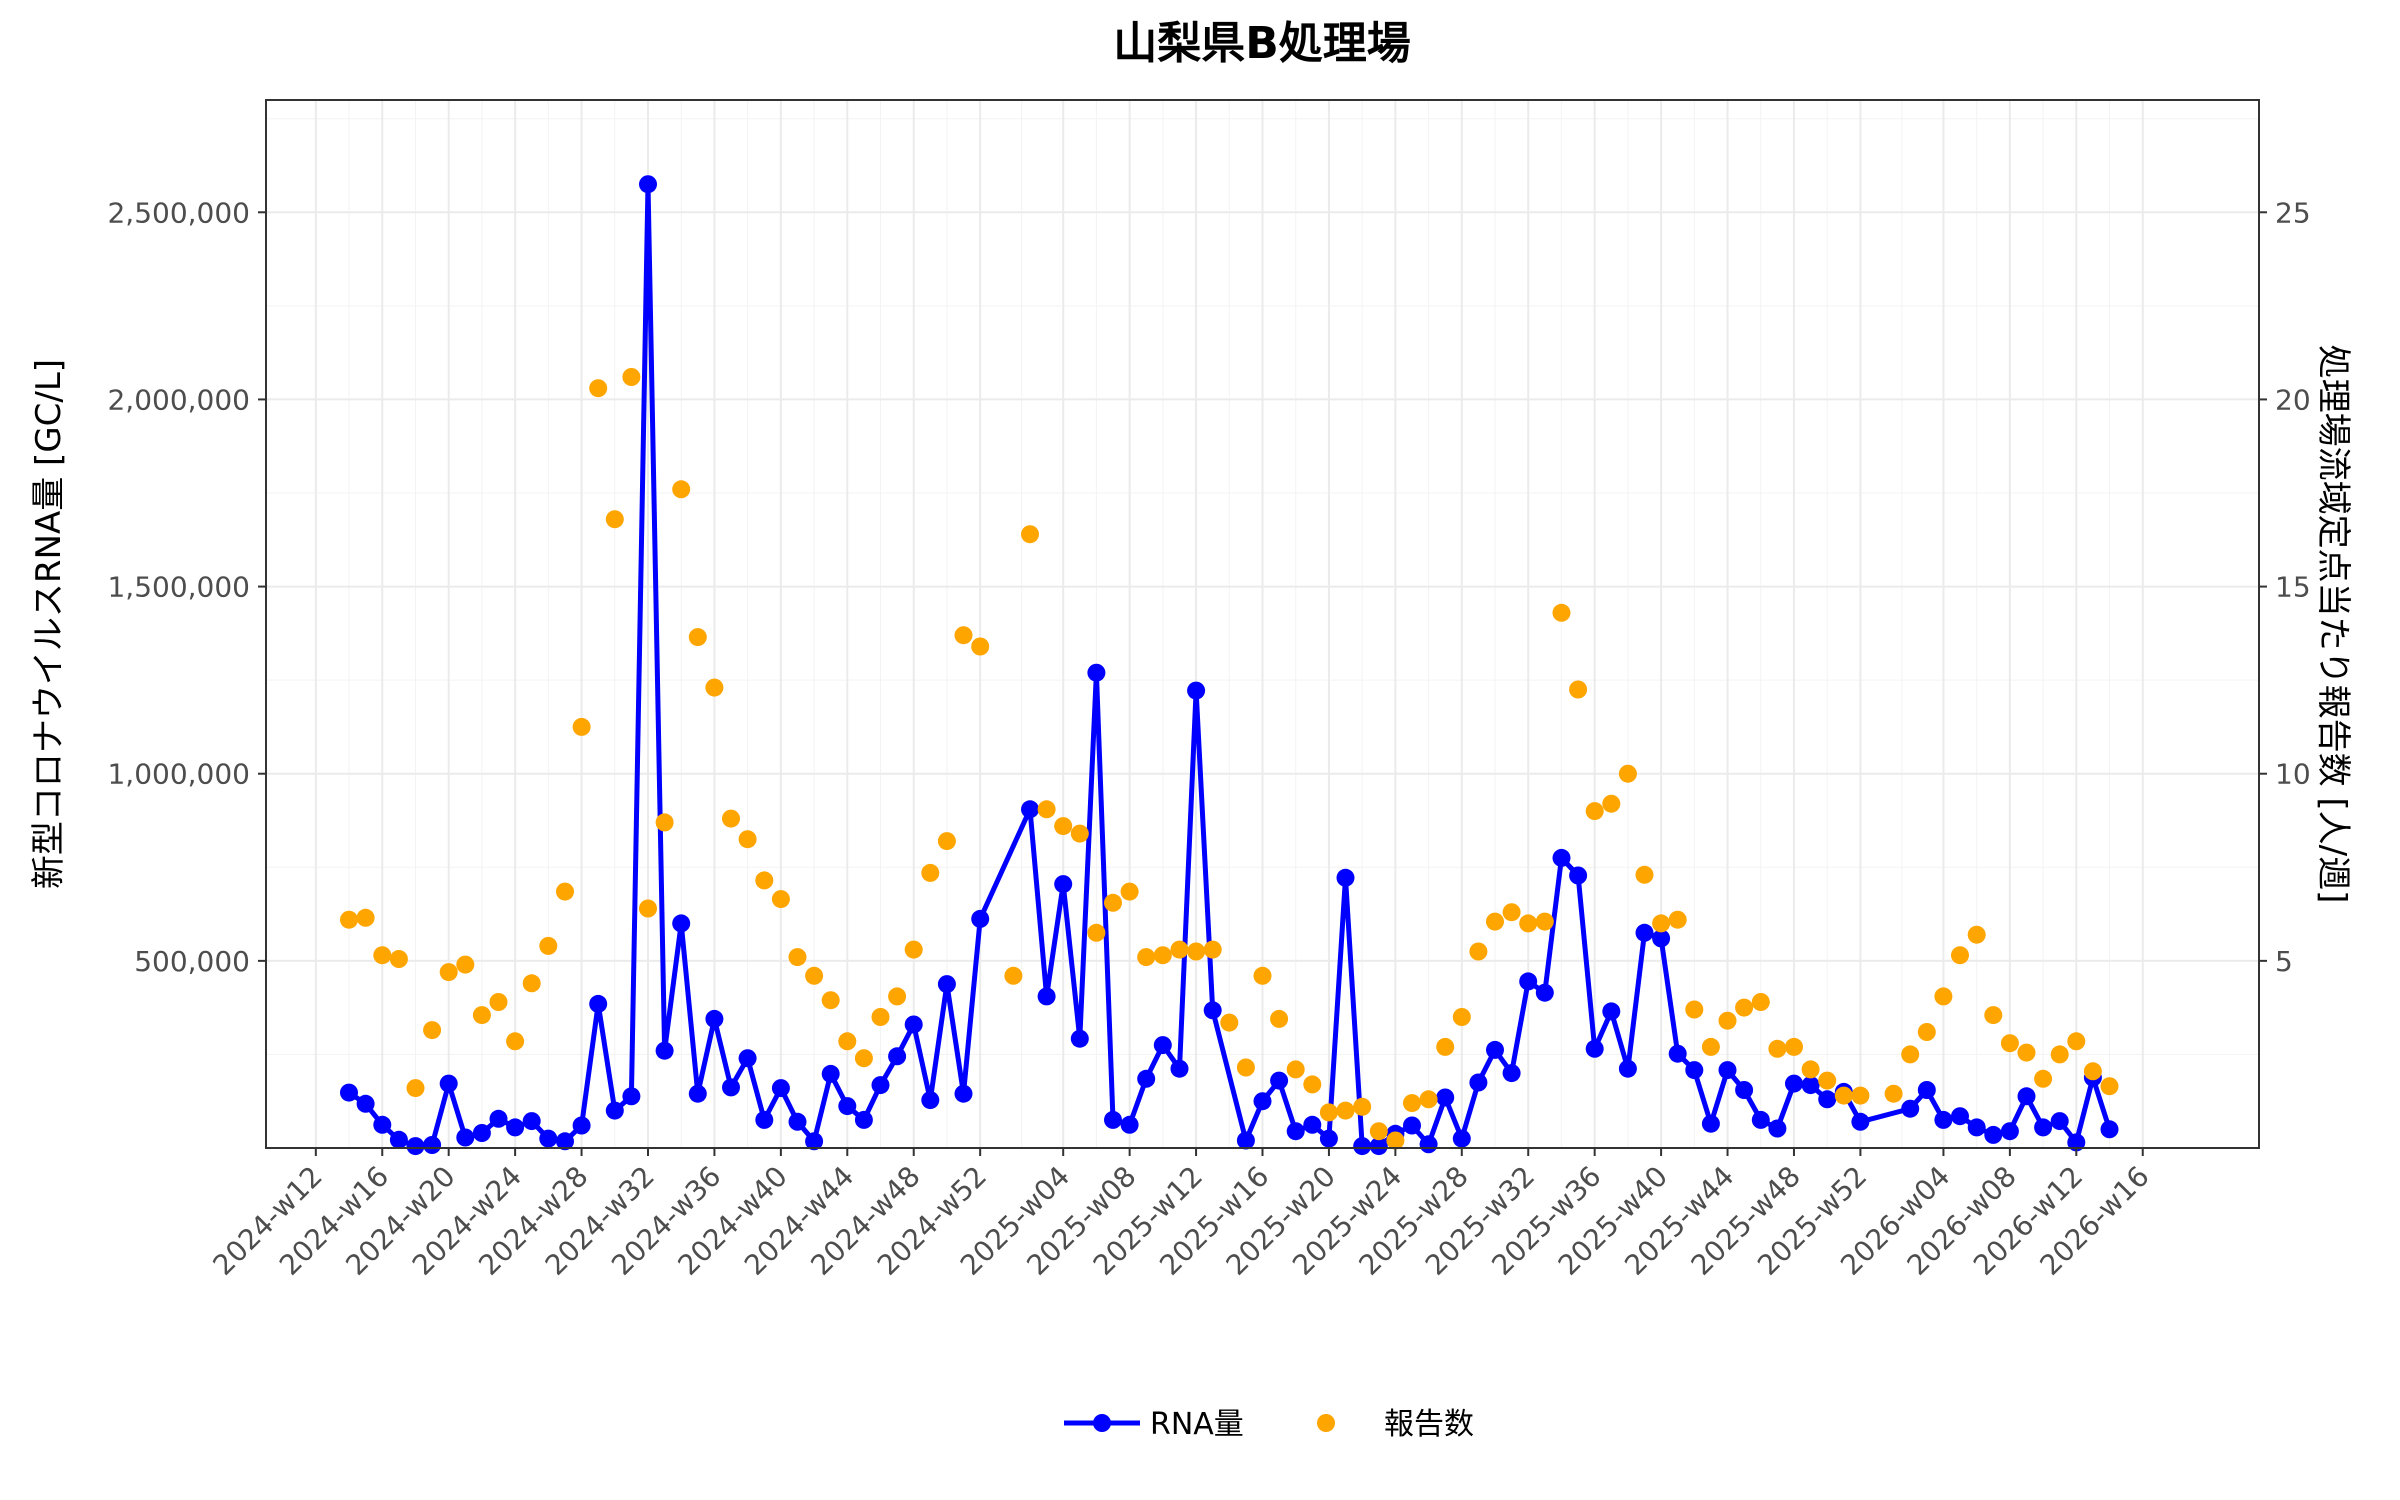  Describe the element at coordinates (178, 212) in the screenshot. I see `y-left-tick-label: 2,500,000` at that location.